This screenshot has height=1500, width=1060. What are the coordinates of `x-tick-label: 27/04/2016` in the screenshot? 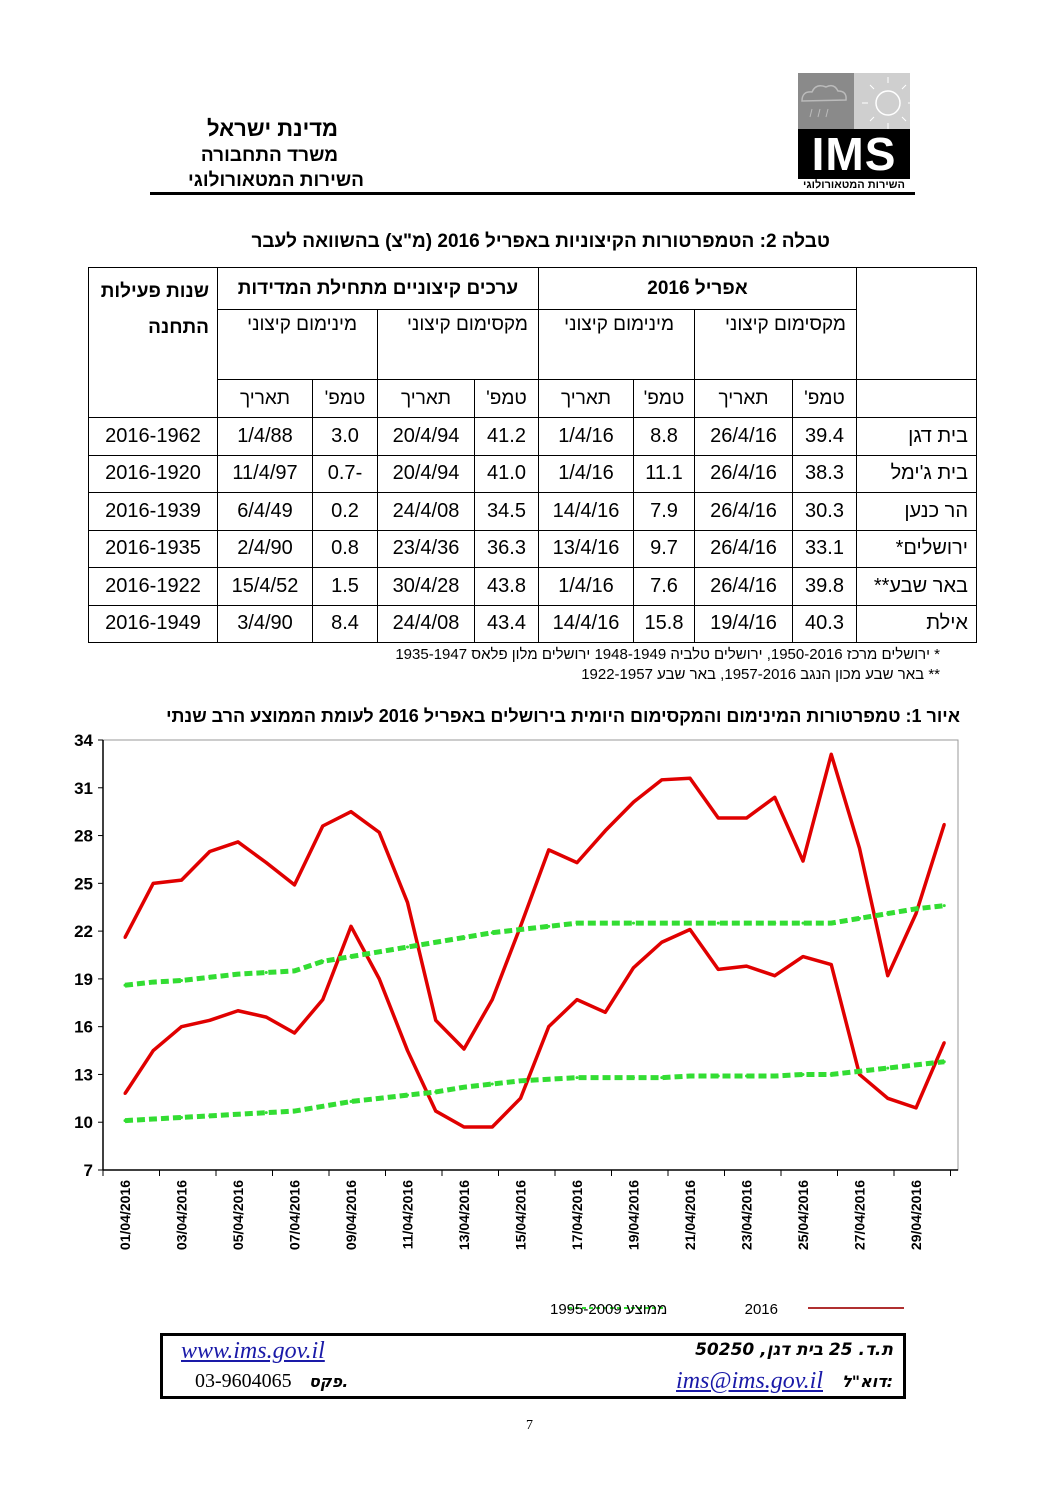 It's located at (860, 1215).